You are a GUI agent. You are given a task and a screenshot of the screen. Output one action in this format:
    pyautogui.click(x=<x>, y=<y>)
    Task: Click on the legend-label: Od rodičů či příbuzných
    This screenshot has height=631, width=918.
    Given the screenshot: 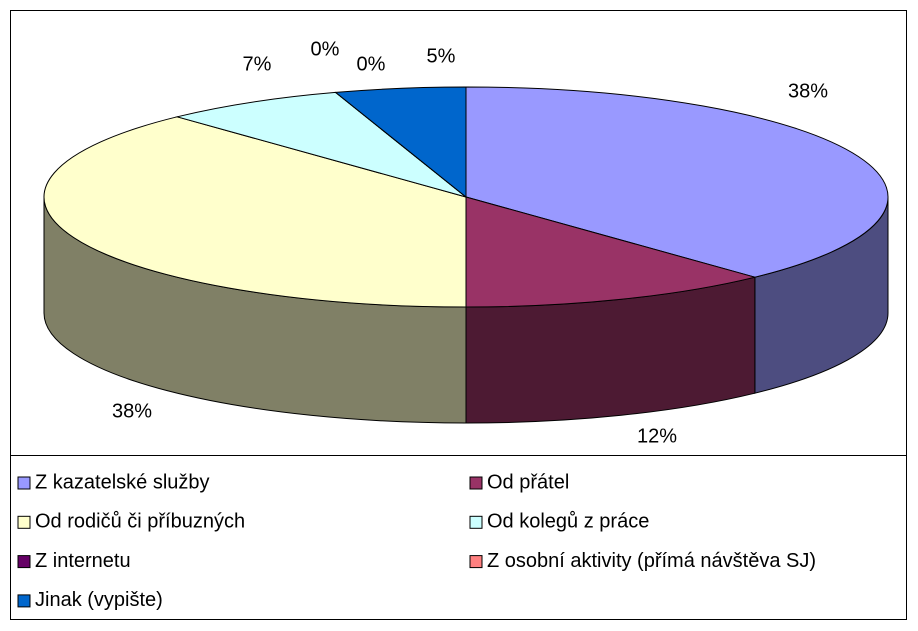 What is the action you would take?
    pyautogui.click(x=140, y=522)
    